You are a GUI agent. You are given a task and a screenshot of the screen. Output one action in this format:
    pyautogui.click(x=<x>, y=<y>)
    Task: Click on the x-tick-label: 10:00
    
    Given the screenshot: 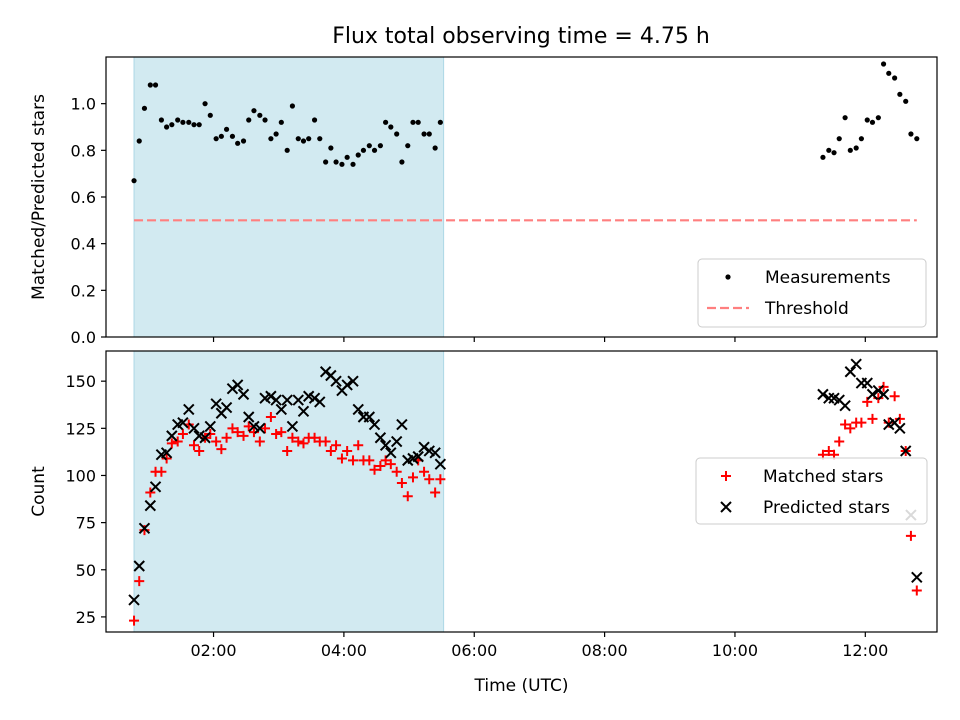 What is the action you would take?
    pyautogui.click(x=735, y=650)
    